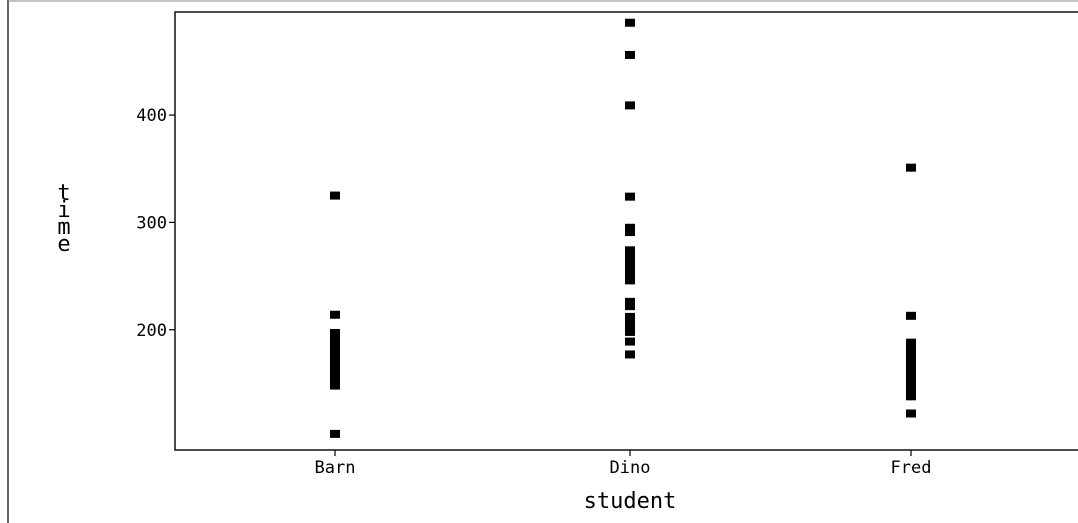 The image size is (1078, 523). What do you see at coordinates (151, 223) in the screenshot?
I see `y-tick-label: 300` at bounding box center [151, 223].